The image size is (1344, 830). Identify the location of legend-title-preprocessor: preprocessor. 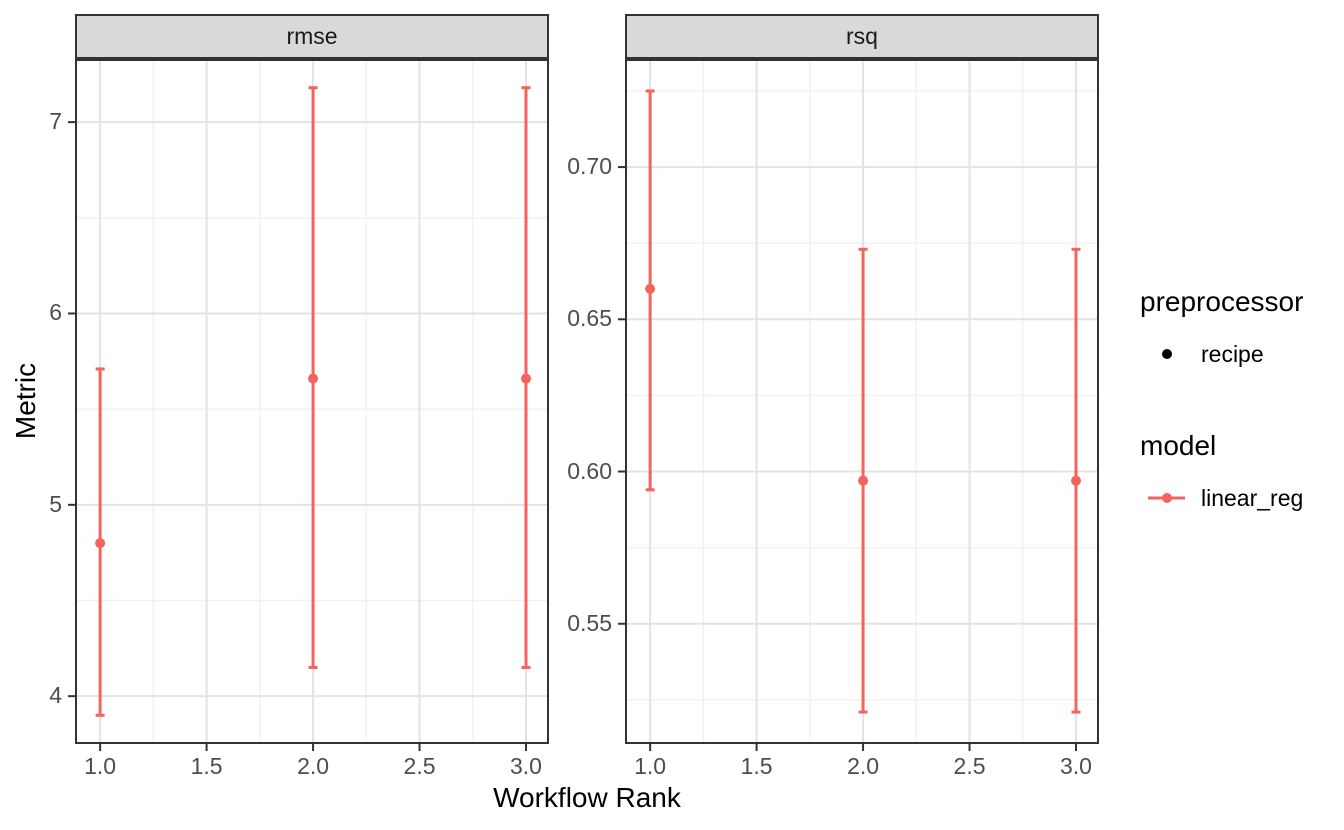
(1222, 301).